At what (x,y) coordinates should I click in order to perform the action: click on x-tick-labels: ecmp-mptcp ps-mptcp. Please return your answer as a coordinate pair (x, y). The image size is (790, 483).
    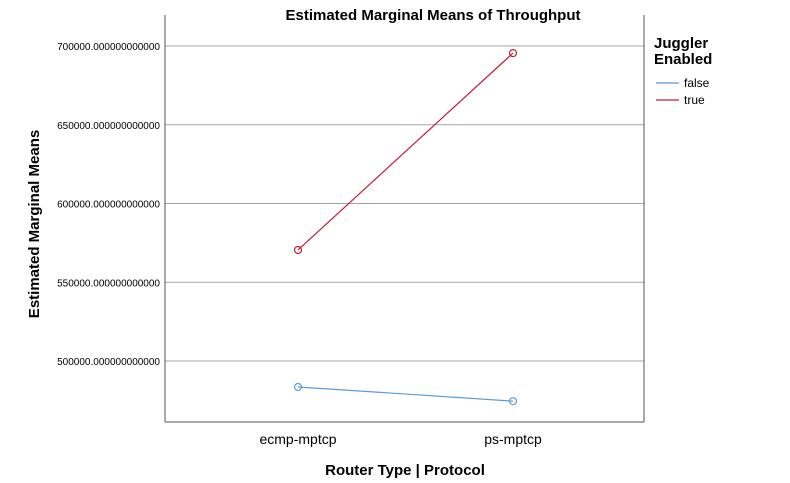
    Looking at the image, I should click on (400, 439).